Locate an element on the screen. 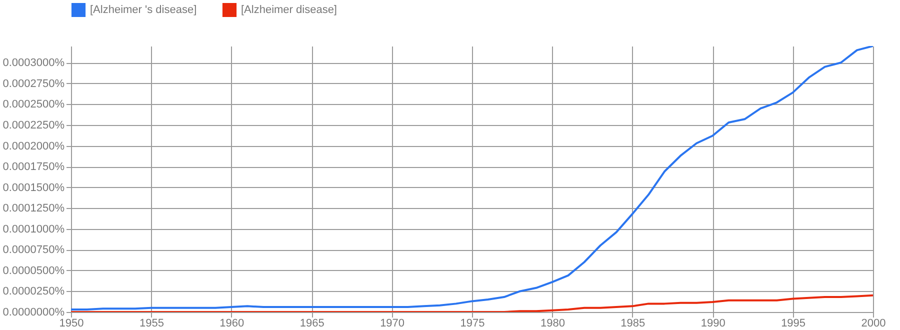 The height and width of the screenshot is (330, 900). x-tick-label: 1955 is located at coordinates (151, 324).